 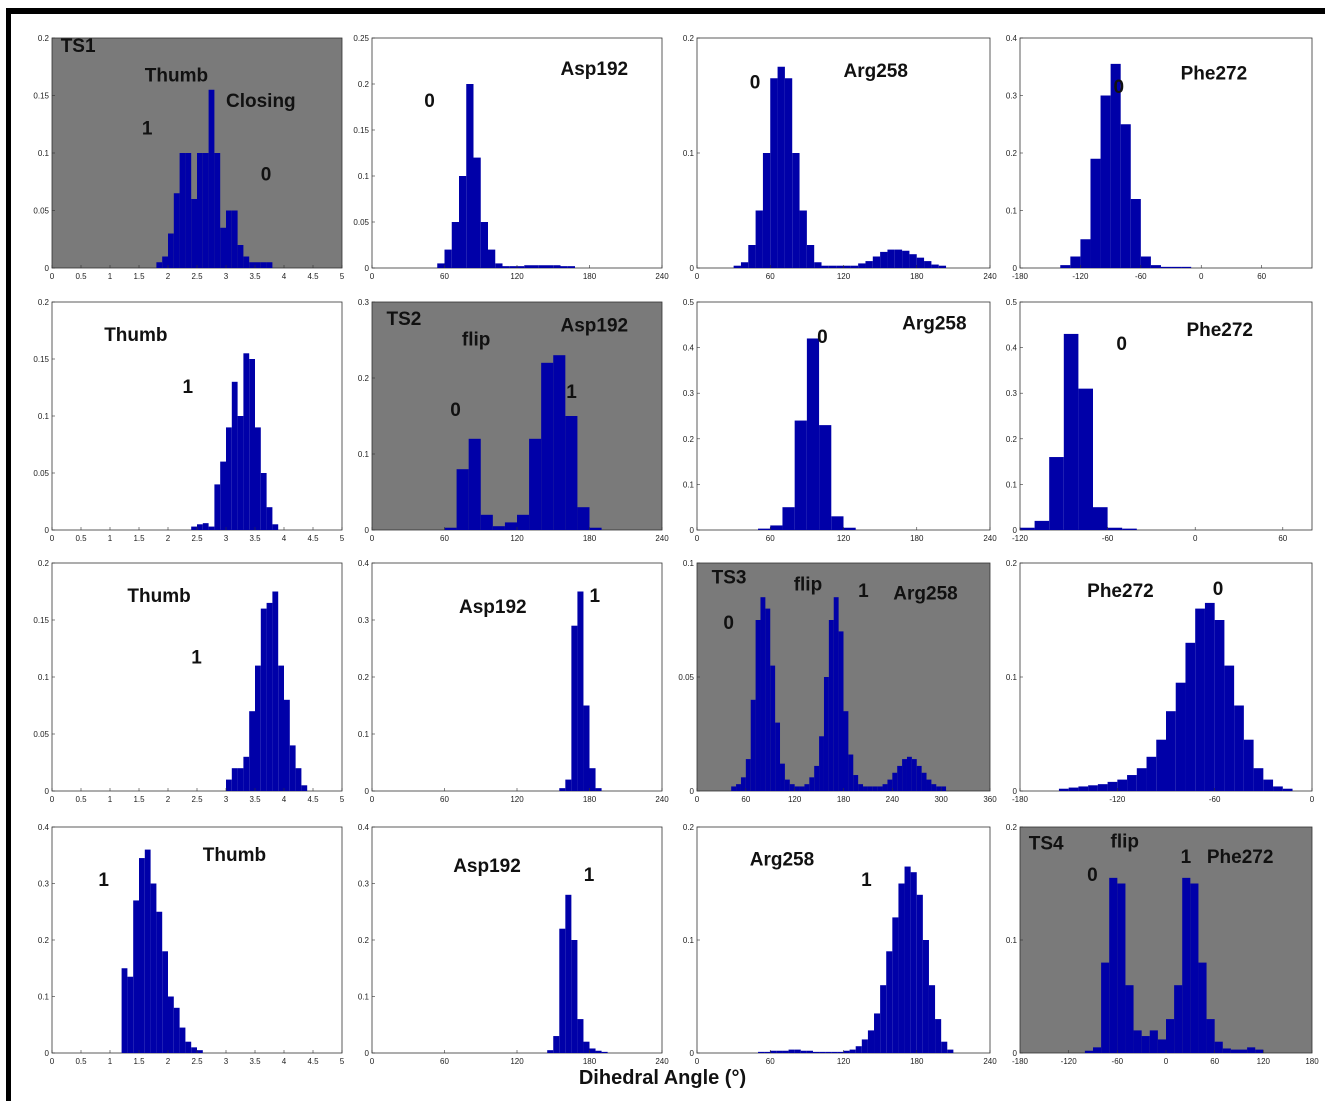 I want to click on x-tick-label: 2, so click(x=168, y=538).